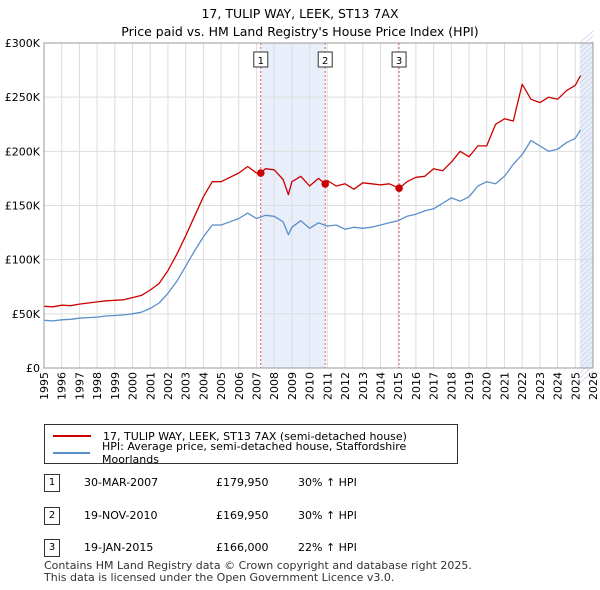 This screenshot has height=590, width=600. I want to click on x-tick-label: 2000, so click(133, 386).